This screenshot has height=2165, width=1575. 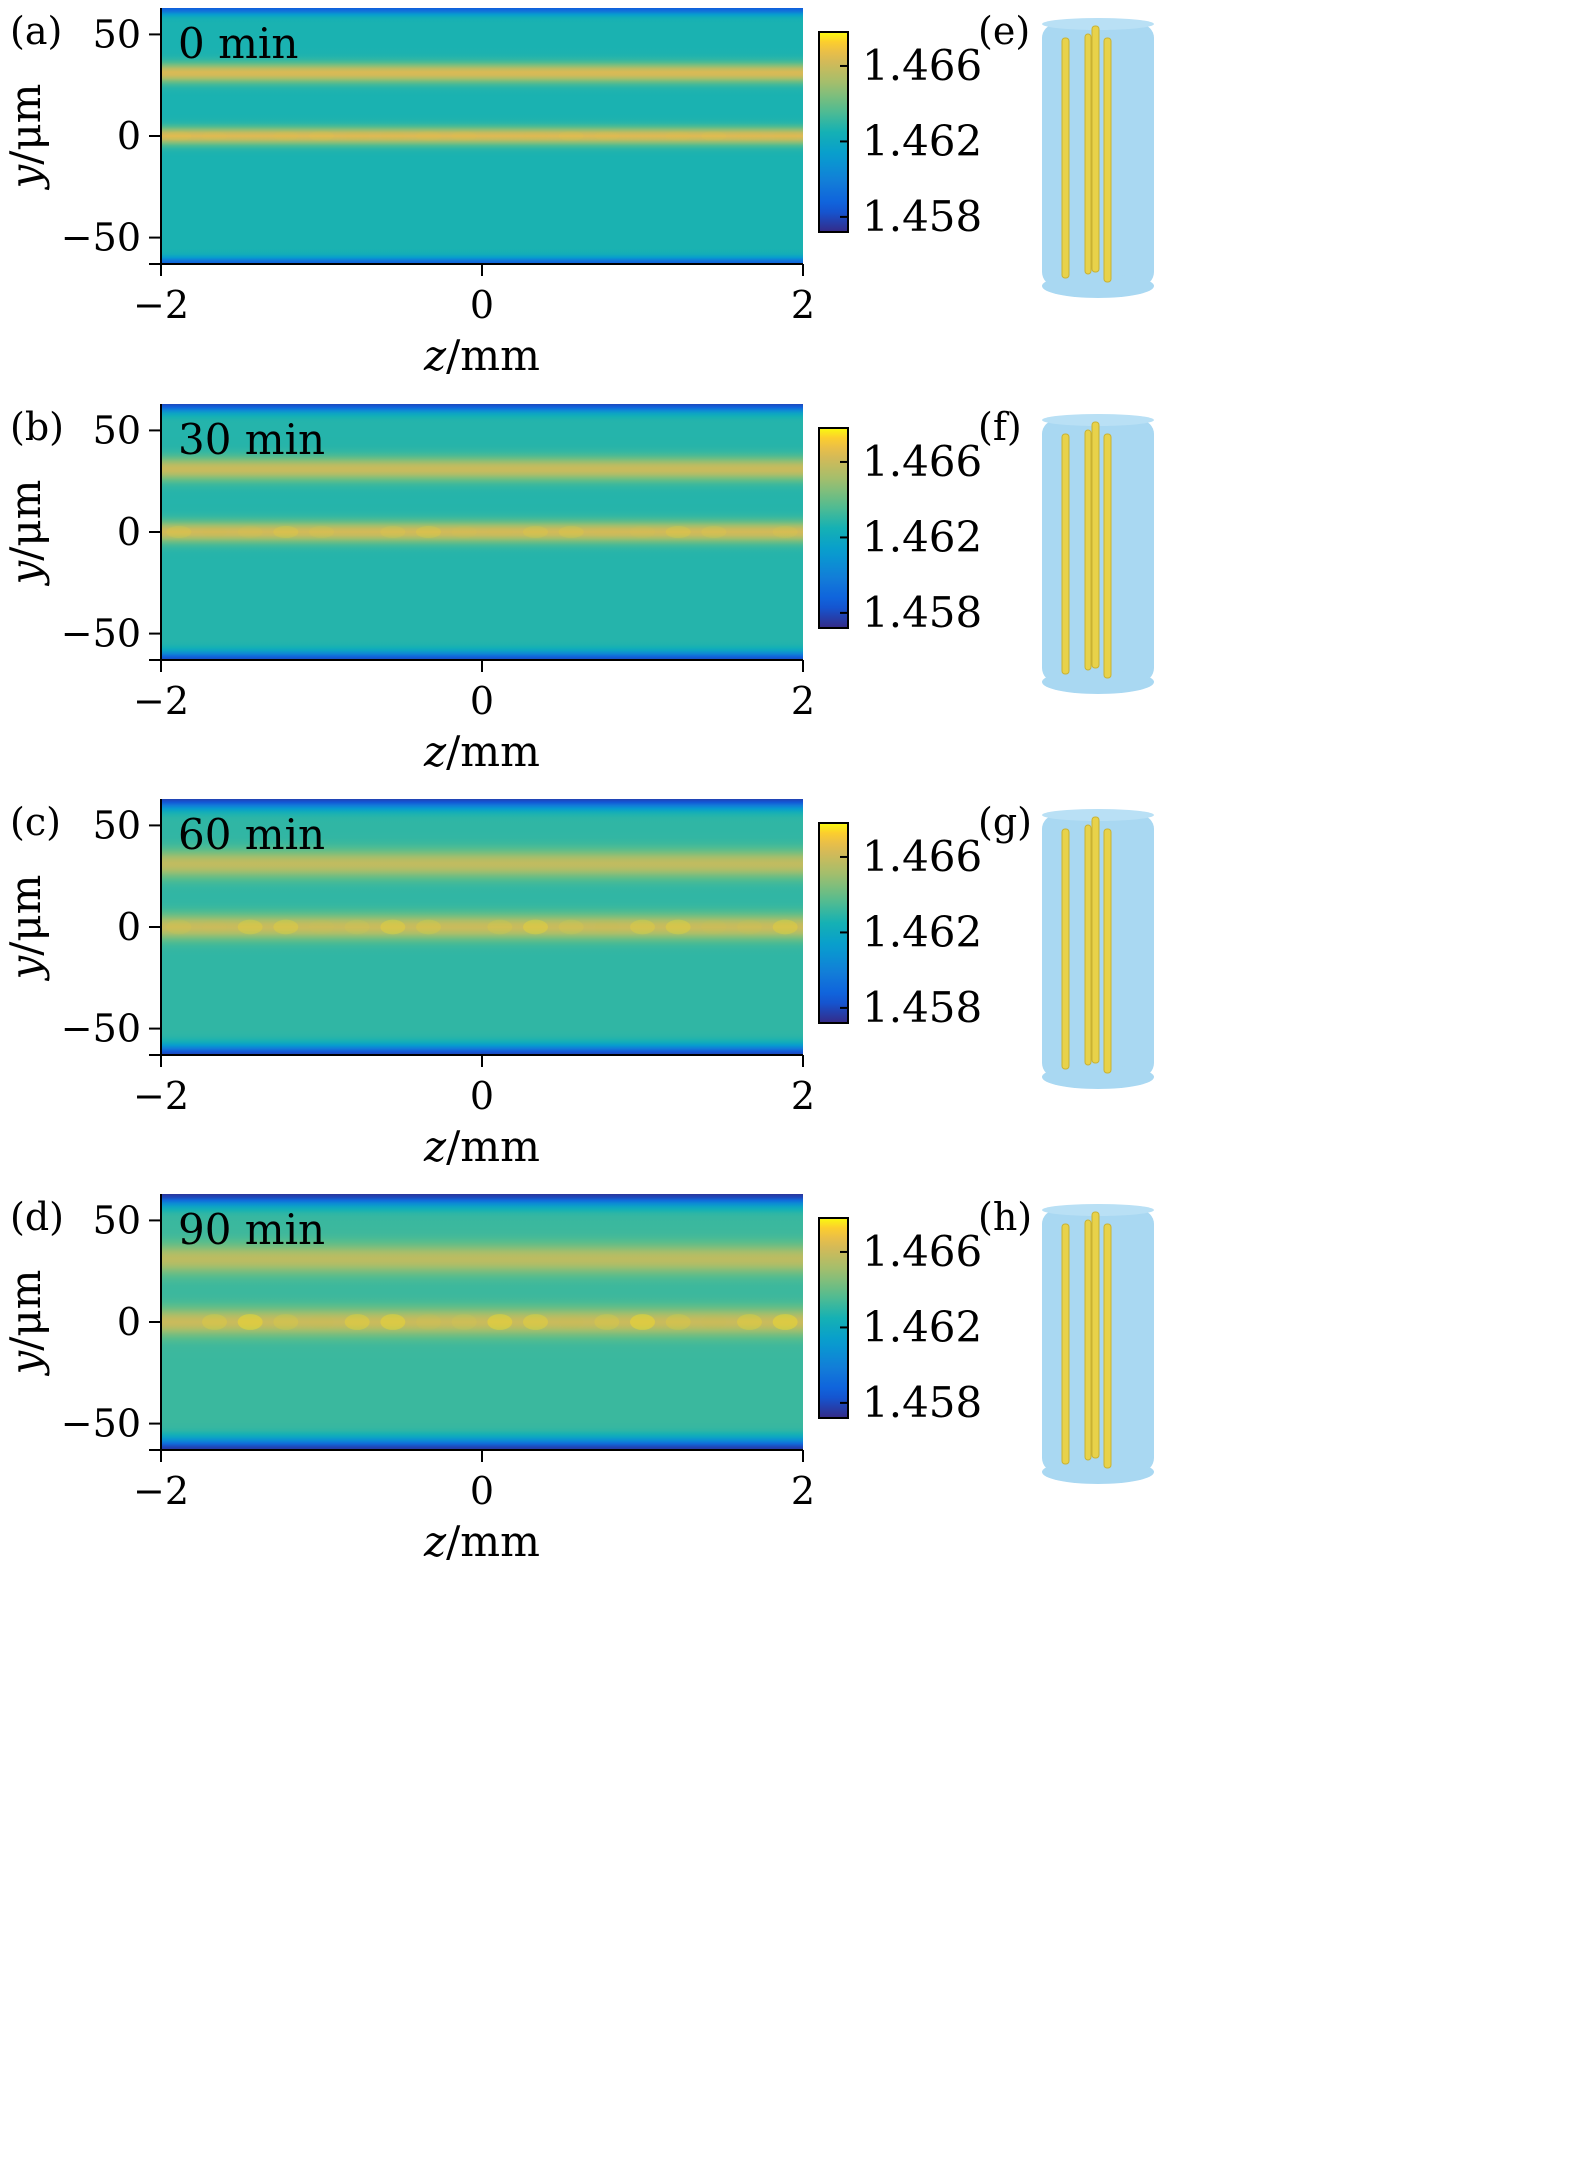 I want to click on colorbar-tick-label: 1.466, so click(x=922, y=461).